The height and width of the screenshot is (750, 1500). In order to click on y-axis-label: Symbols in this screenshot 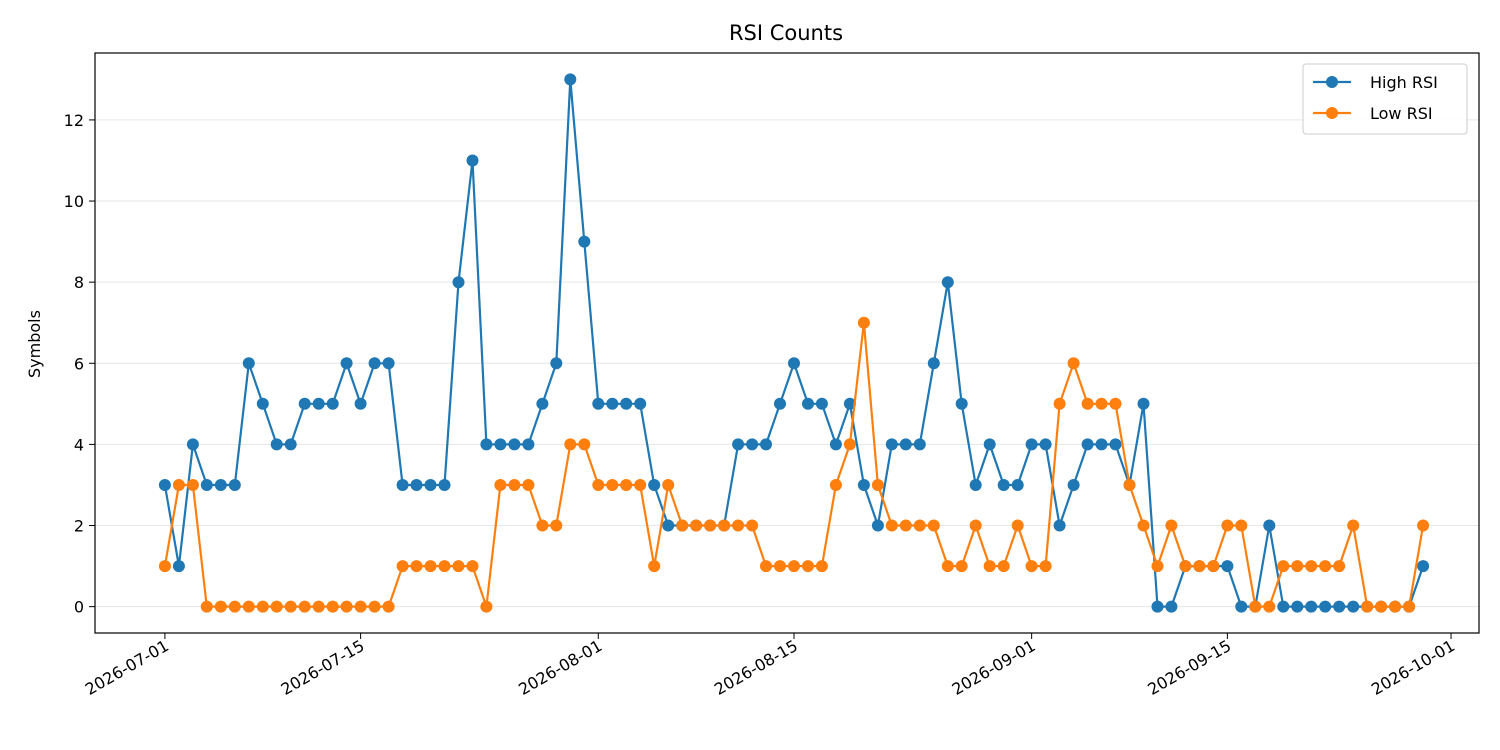, I will do `click(34, 344)`.